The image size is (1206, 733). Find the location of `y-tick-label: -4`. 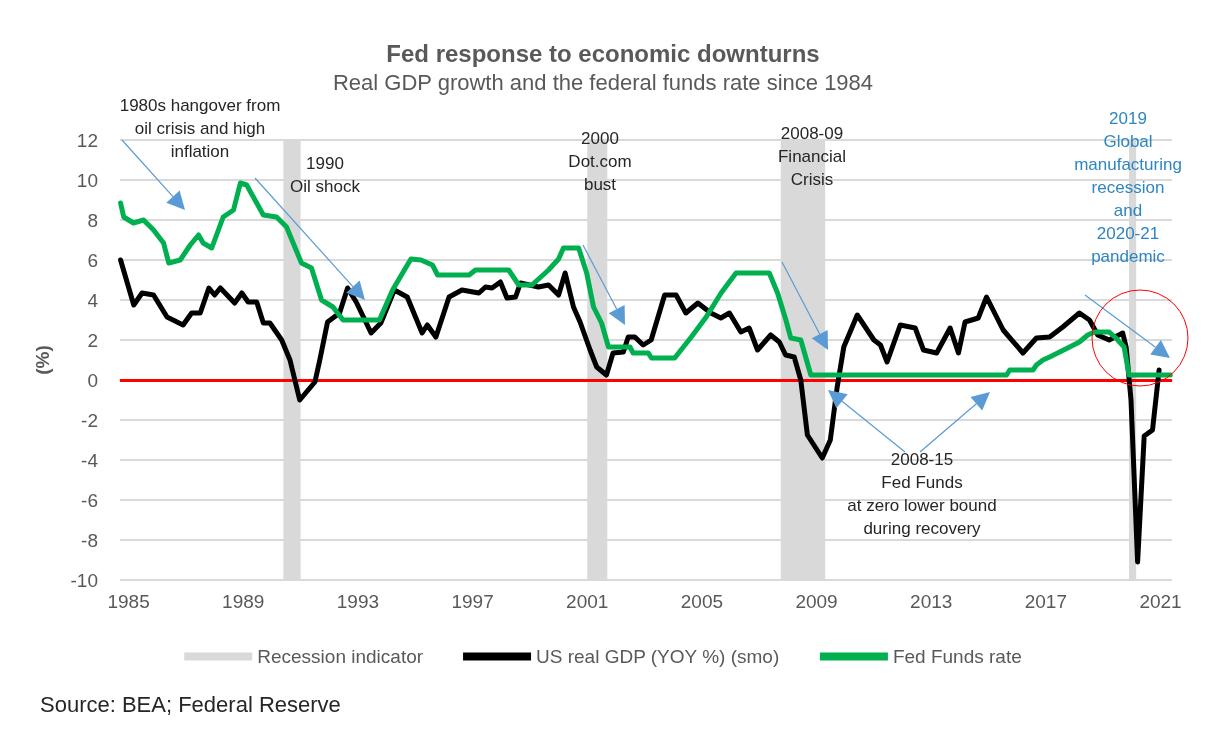

y-tick-label: -4 is located at coordinates (90, 460).